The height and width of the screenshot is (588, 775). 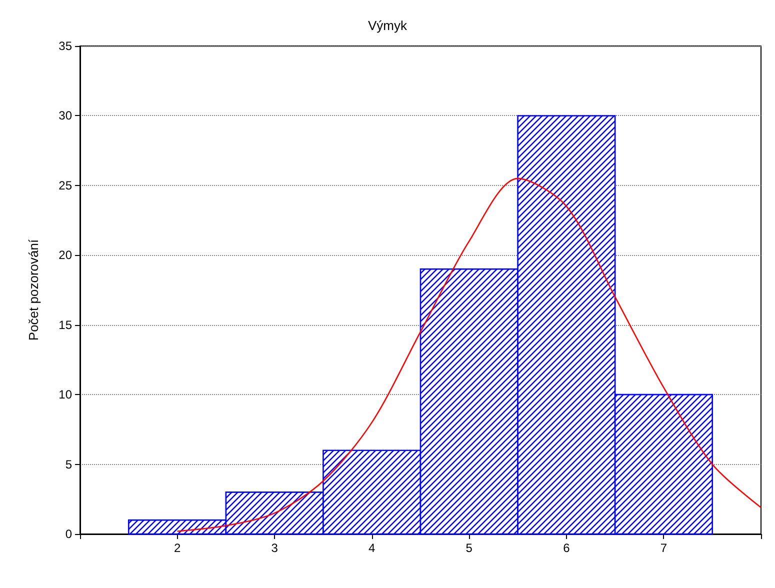 I want to click on y-tick-label: 20, so click(x=65, y=255).